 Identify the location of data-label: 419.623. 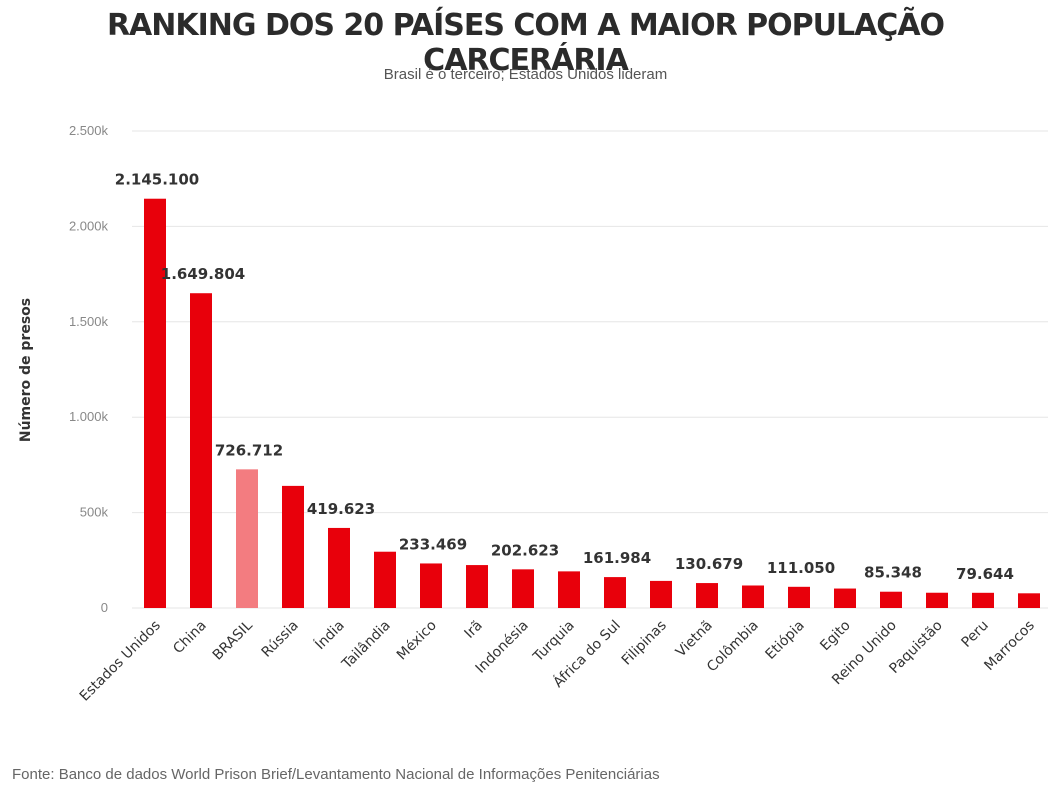
(341, 509).